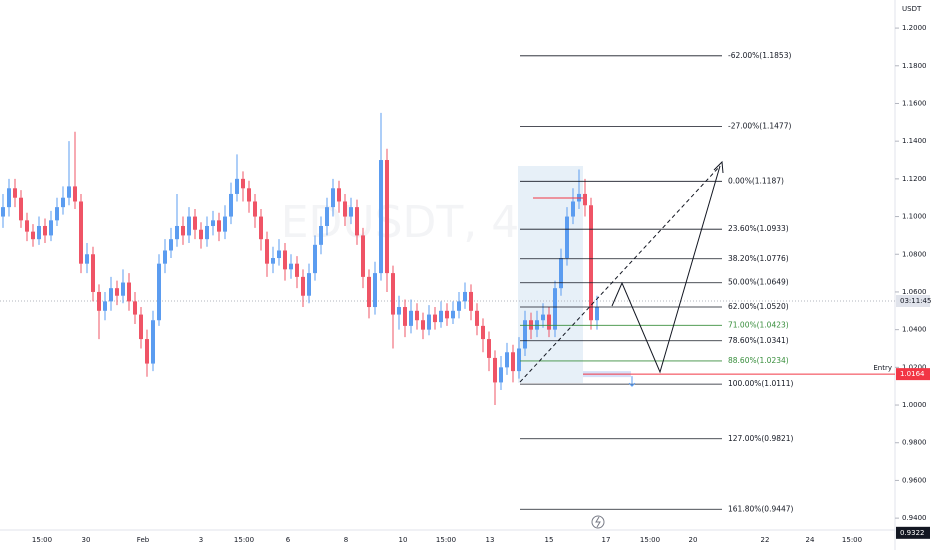  I want to click on y-tick-label: 1.0200, so click(914, 367).